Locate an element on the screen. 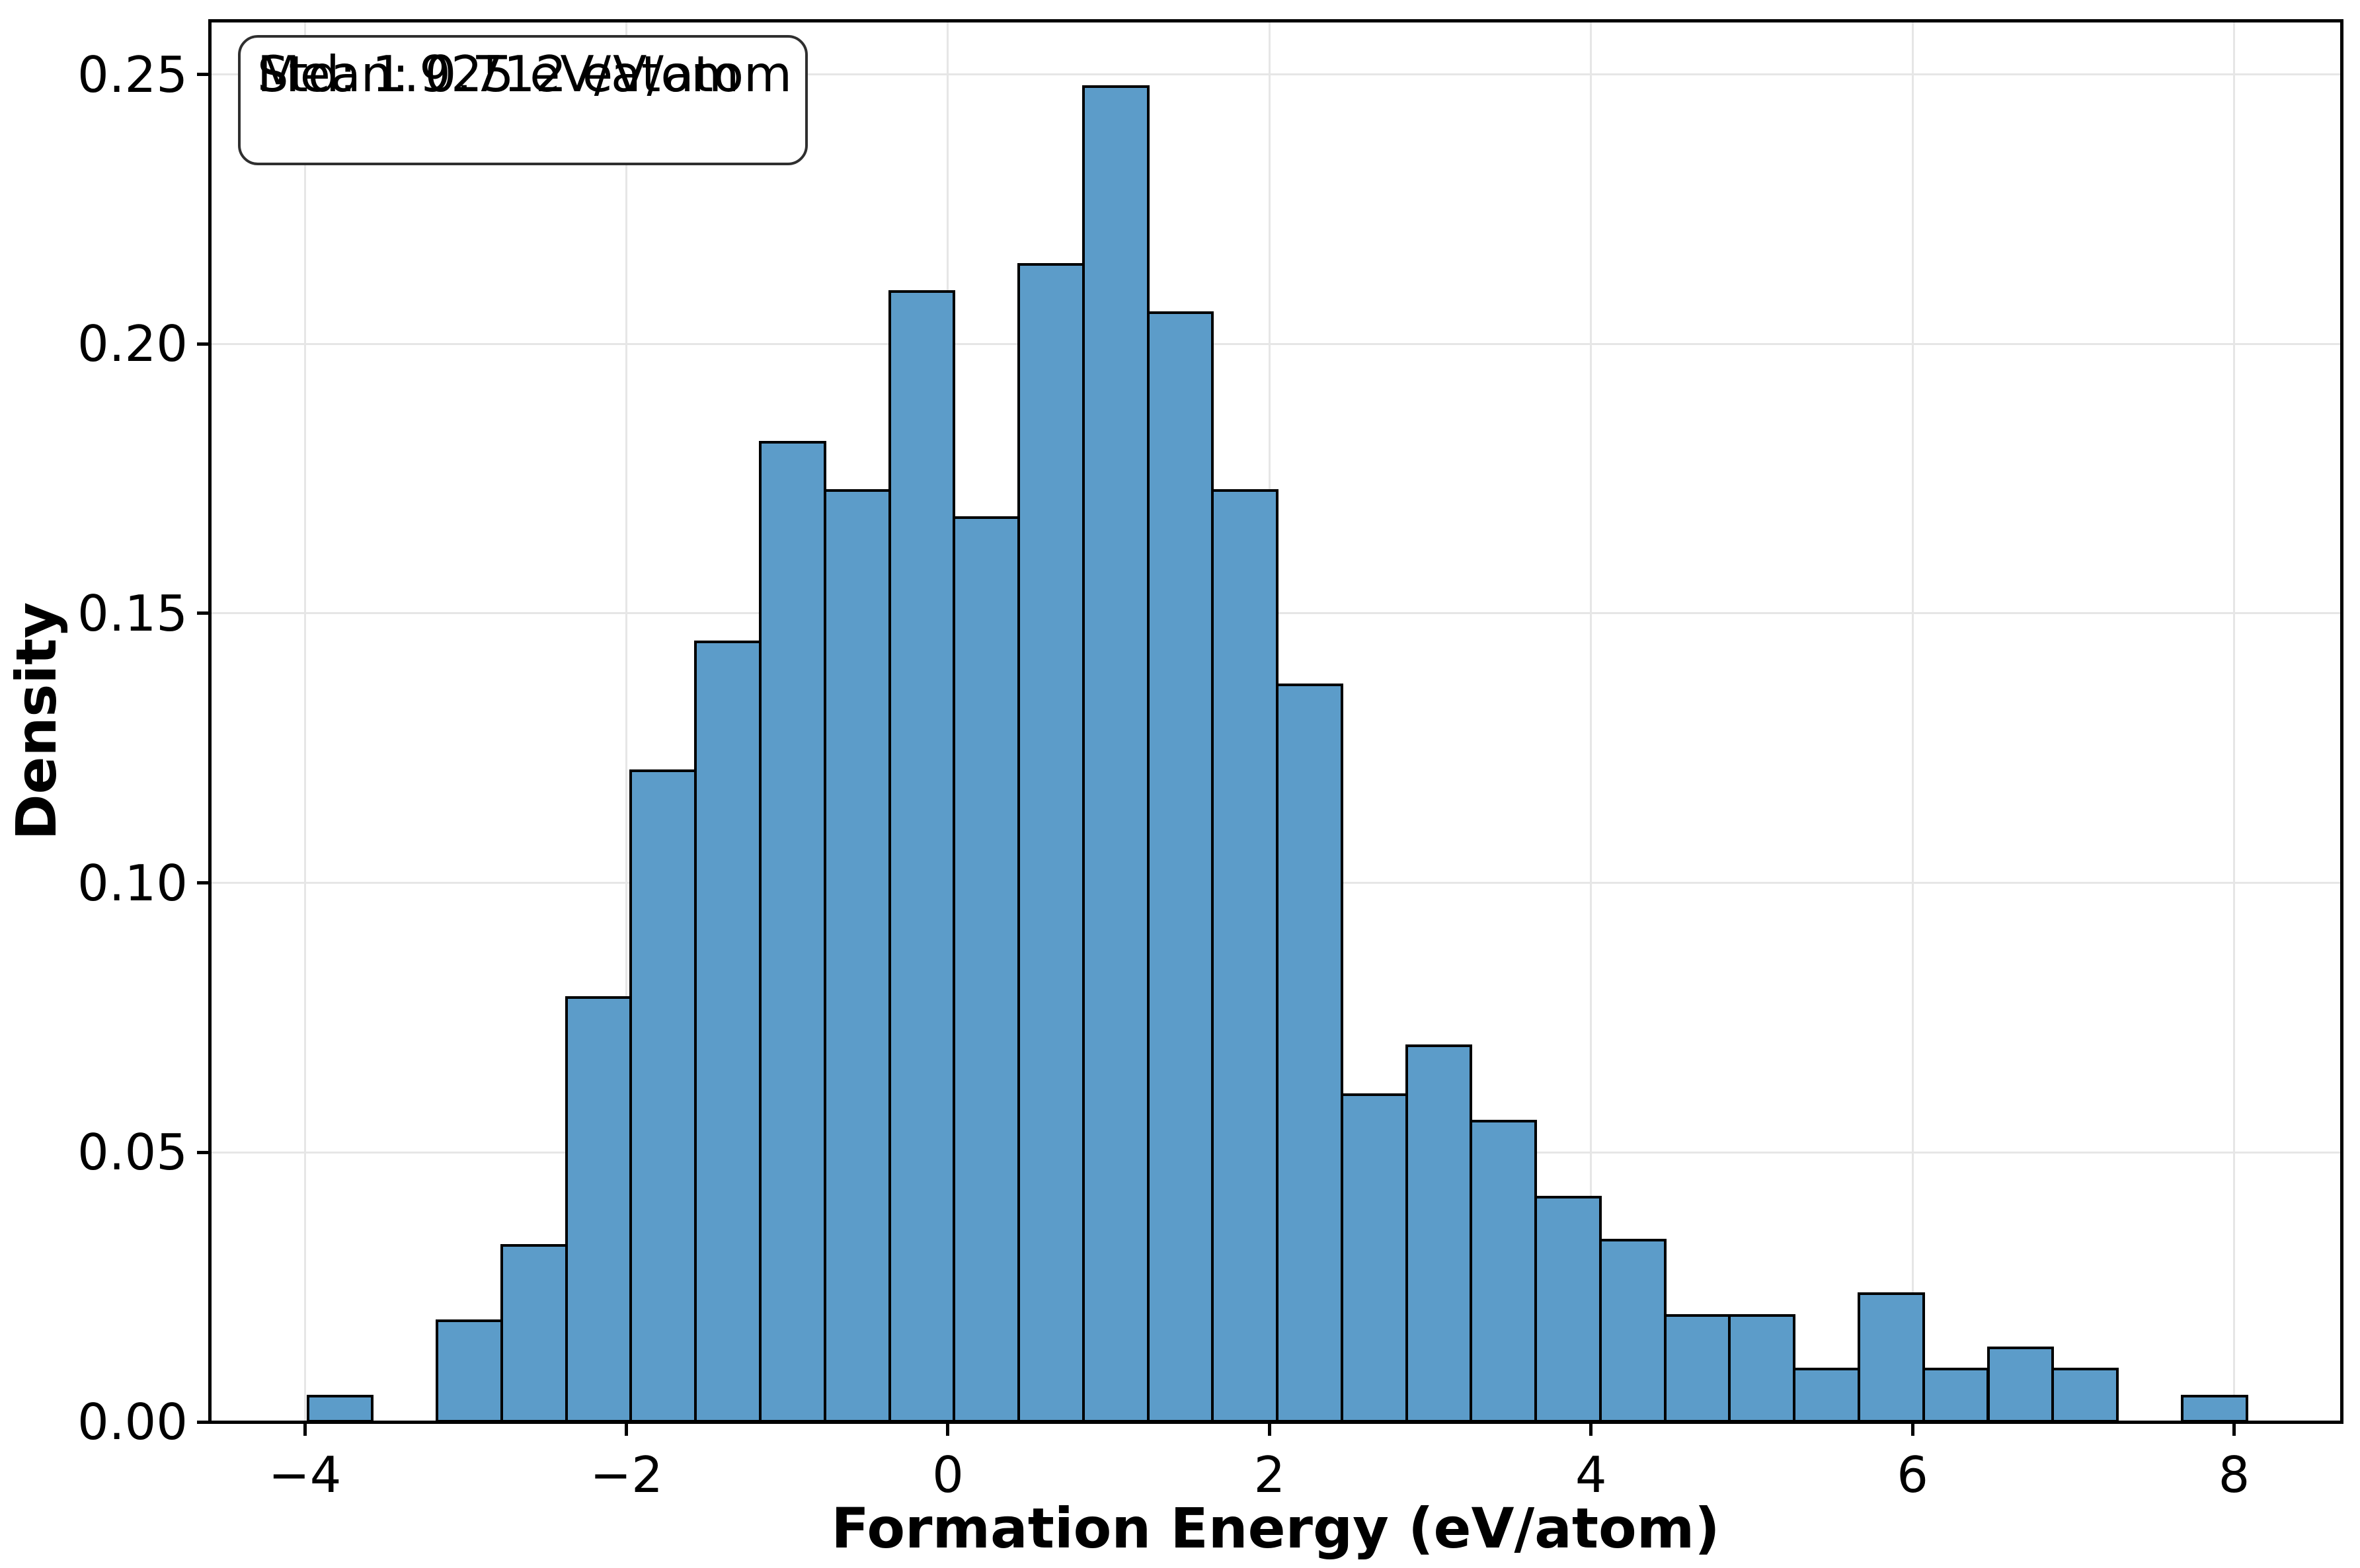  y-tick-label: 0.20 is located at coordinates (132, 344).